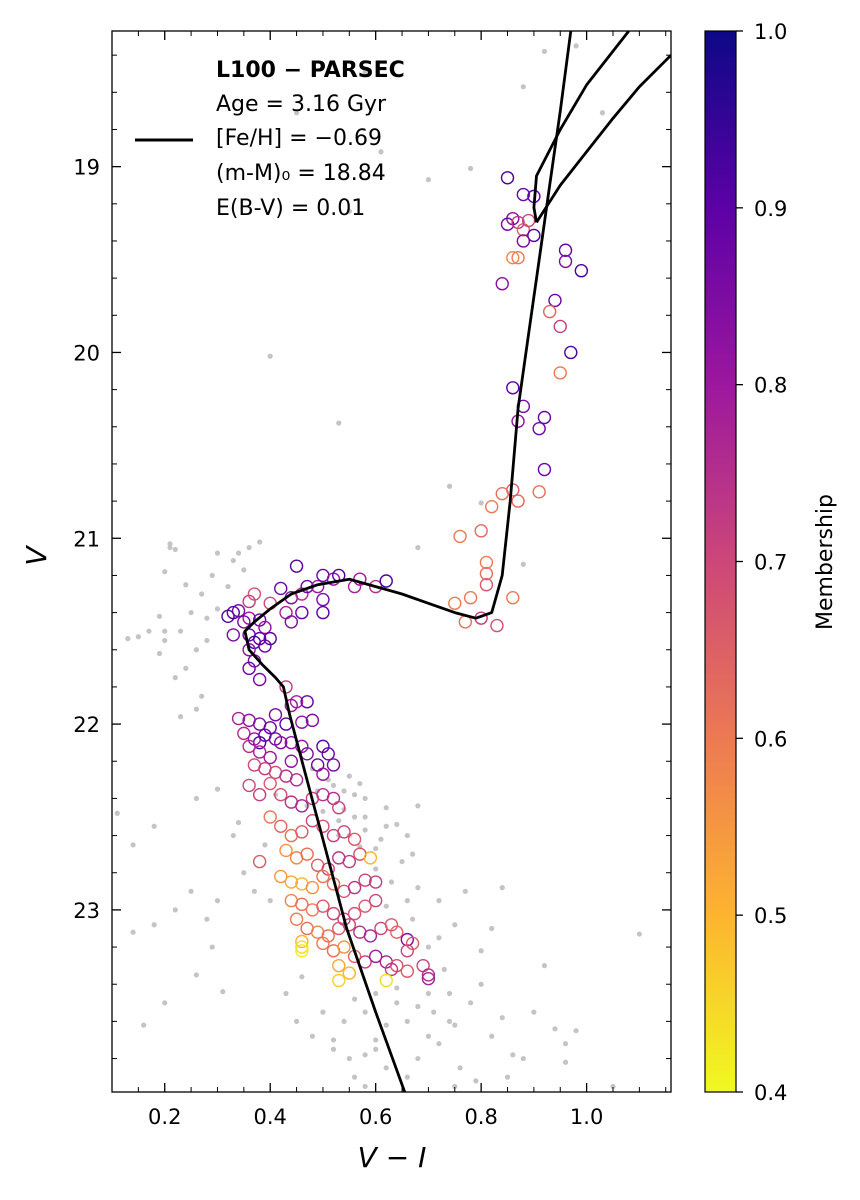 This screenshot has height=1200, width=860. Describe the element at coordinates (771, 562) in the screenshot. I see `colorbar: 0.4 0.5 0.6 0.7 0.8 0.9 1.0 Membership` at that location.